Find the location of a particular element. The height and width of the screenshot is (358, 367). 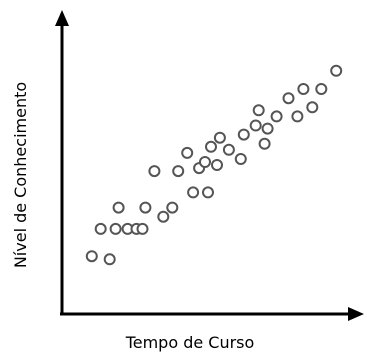

x-axis-label: Tempo de Curso is located at coordinates (190, 342).